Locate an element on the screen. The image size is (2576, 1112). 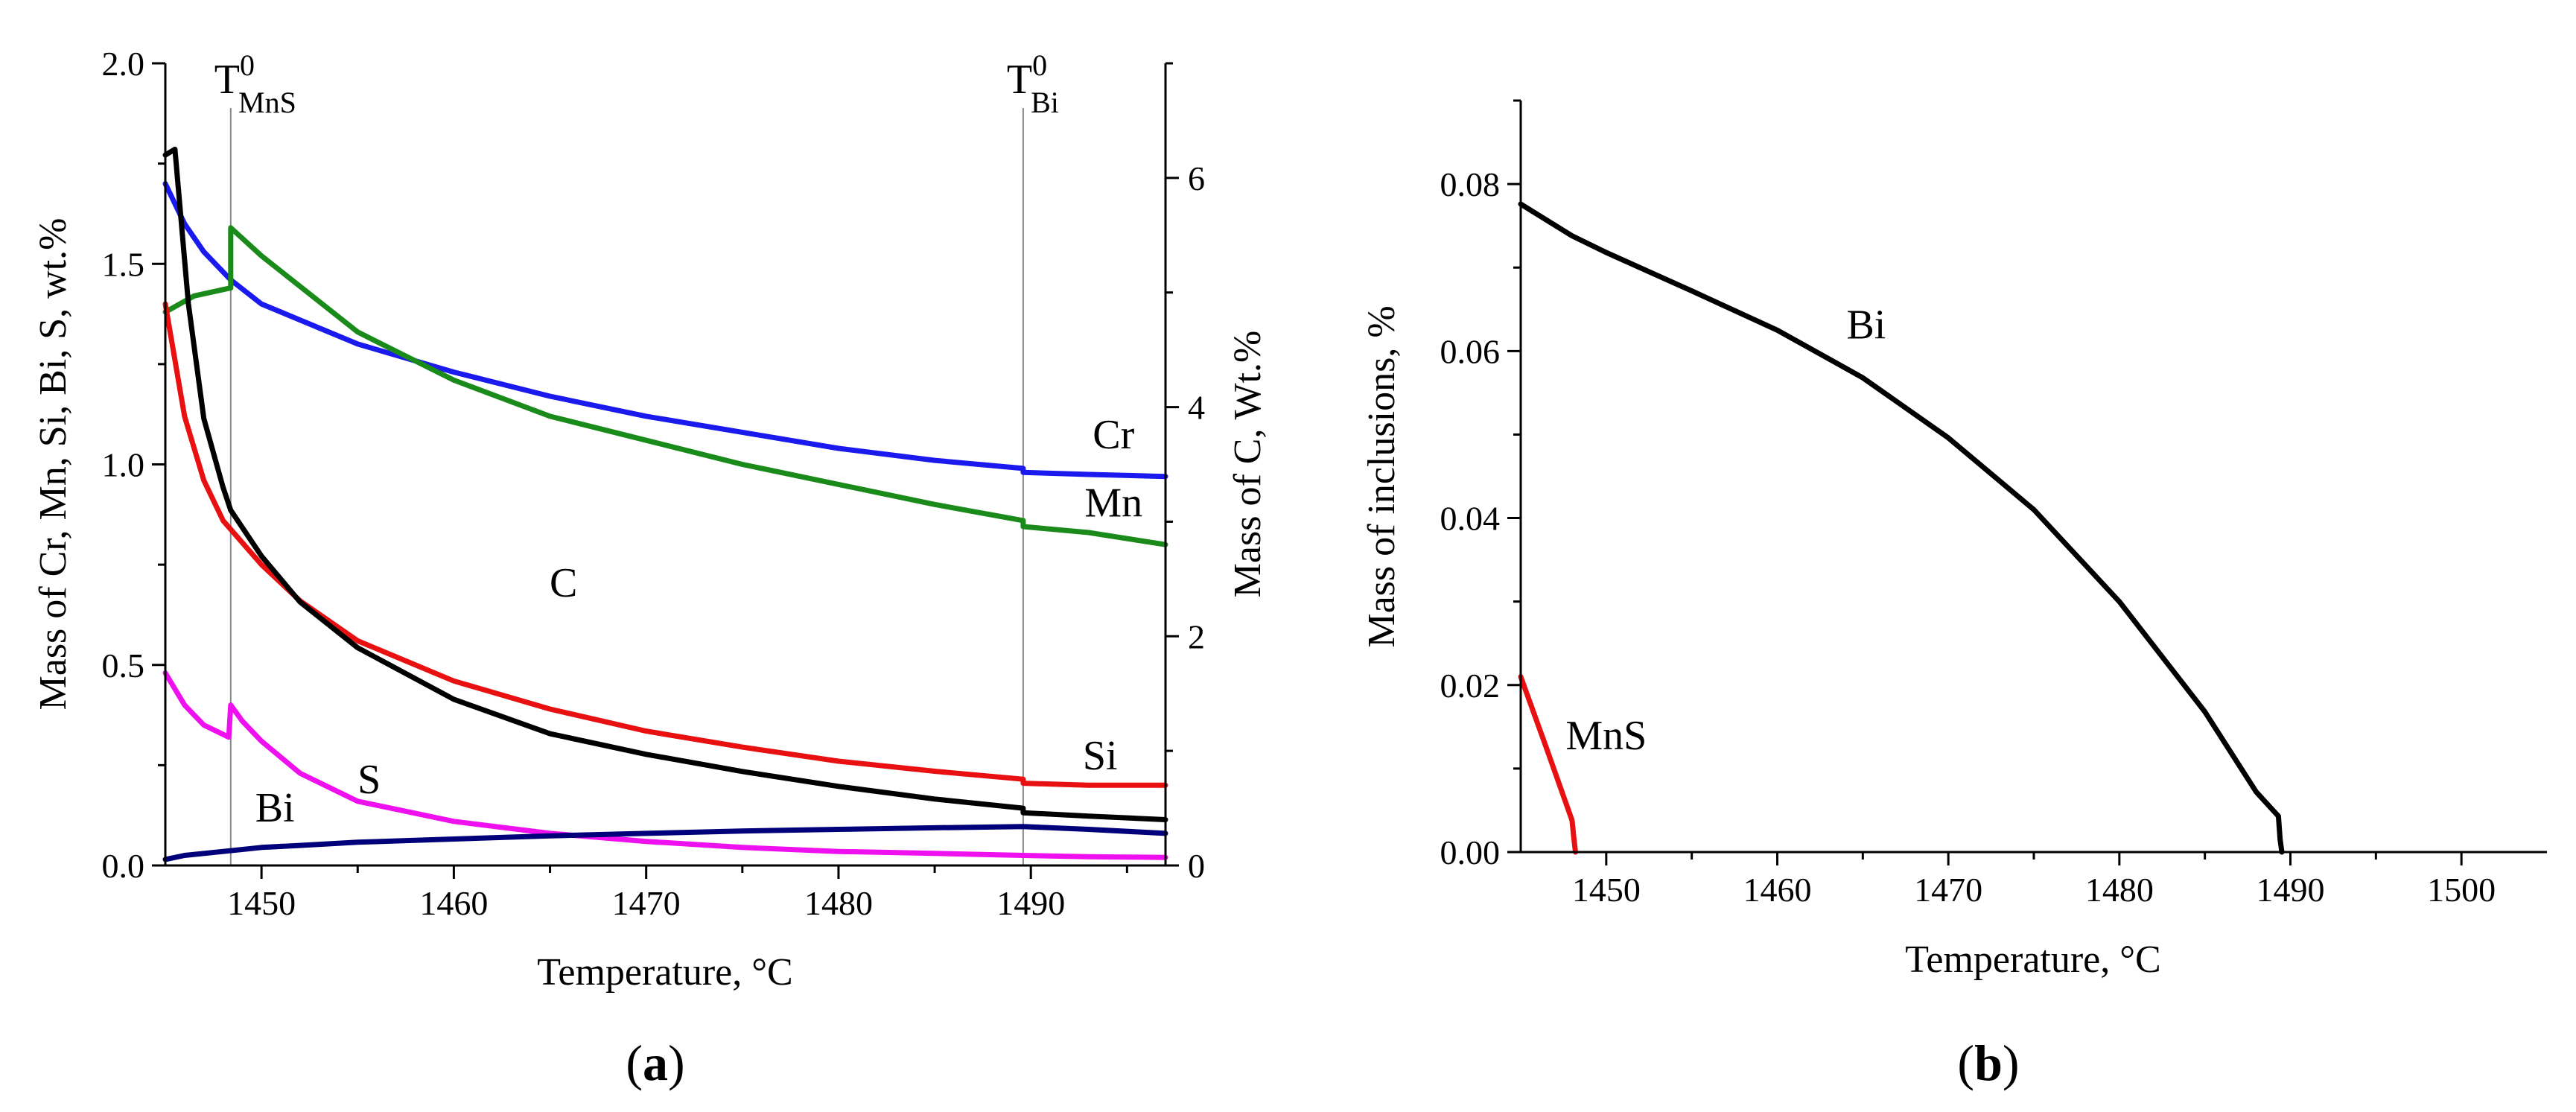
b-panel-letter: b is located at coordinates (1988, 1063).